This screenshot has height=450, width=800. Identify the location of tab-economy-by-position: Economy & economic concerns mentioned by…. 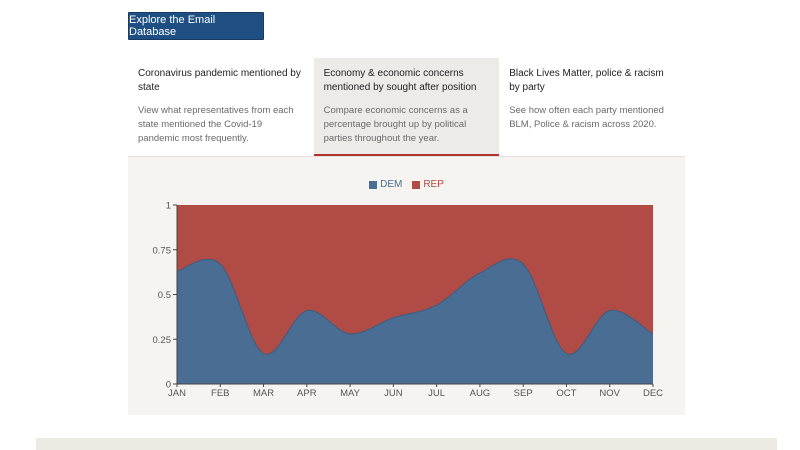
(406, 107).